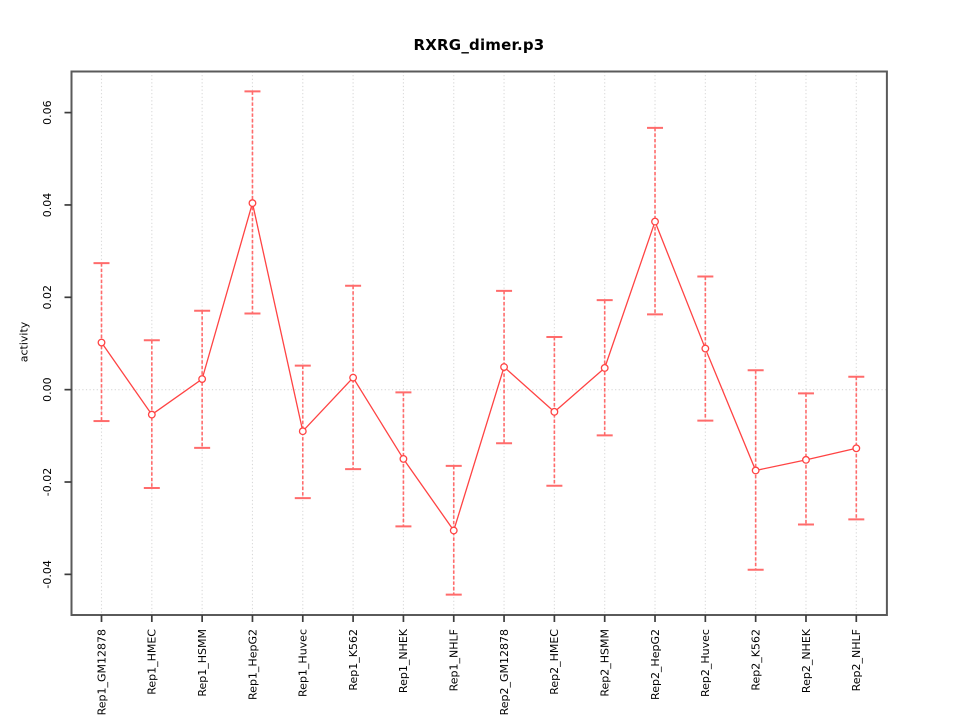 The height and width of the screenshot is (720, 960). Describe the element at coordinates (806, 660) in the screenshot. I see `x-tick-label: Rep2_NHEK` at that location.